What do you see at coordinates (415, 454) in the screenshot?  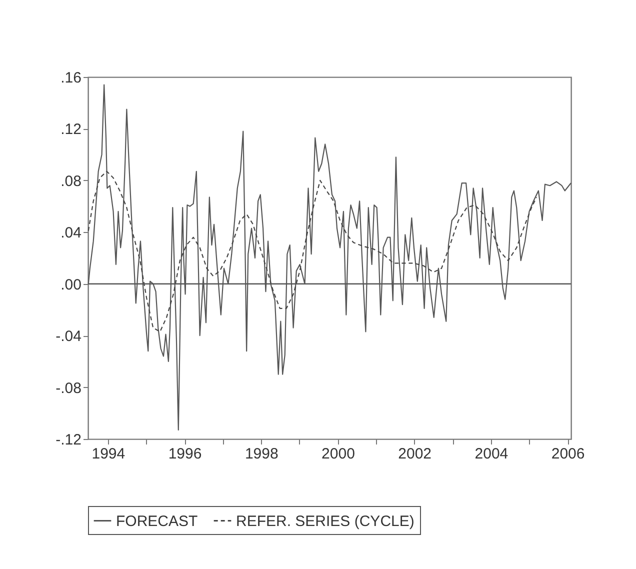 I see `x-tick-label: 2002` at bounding box center [415, 454].